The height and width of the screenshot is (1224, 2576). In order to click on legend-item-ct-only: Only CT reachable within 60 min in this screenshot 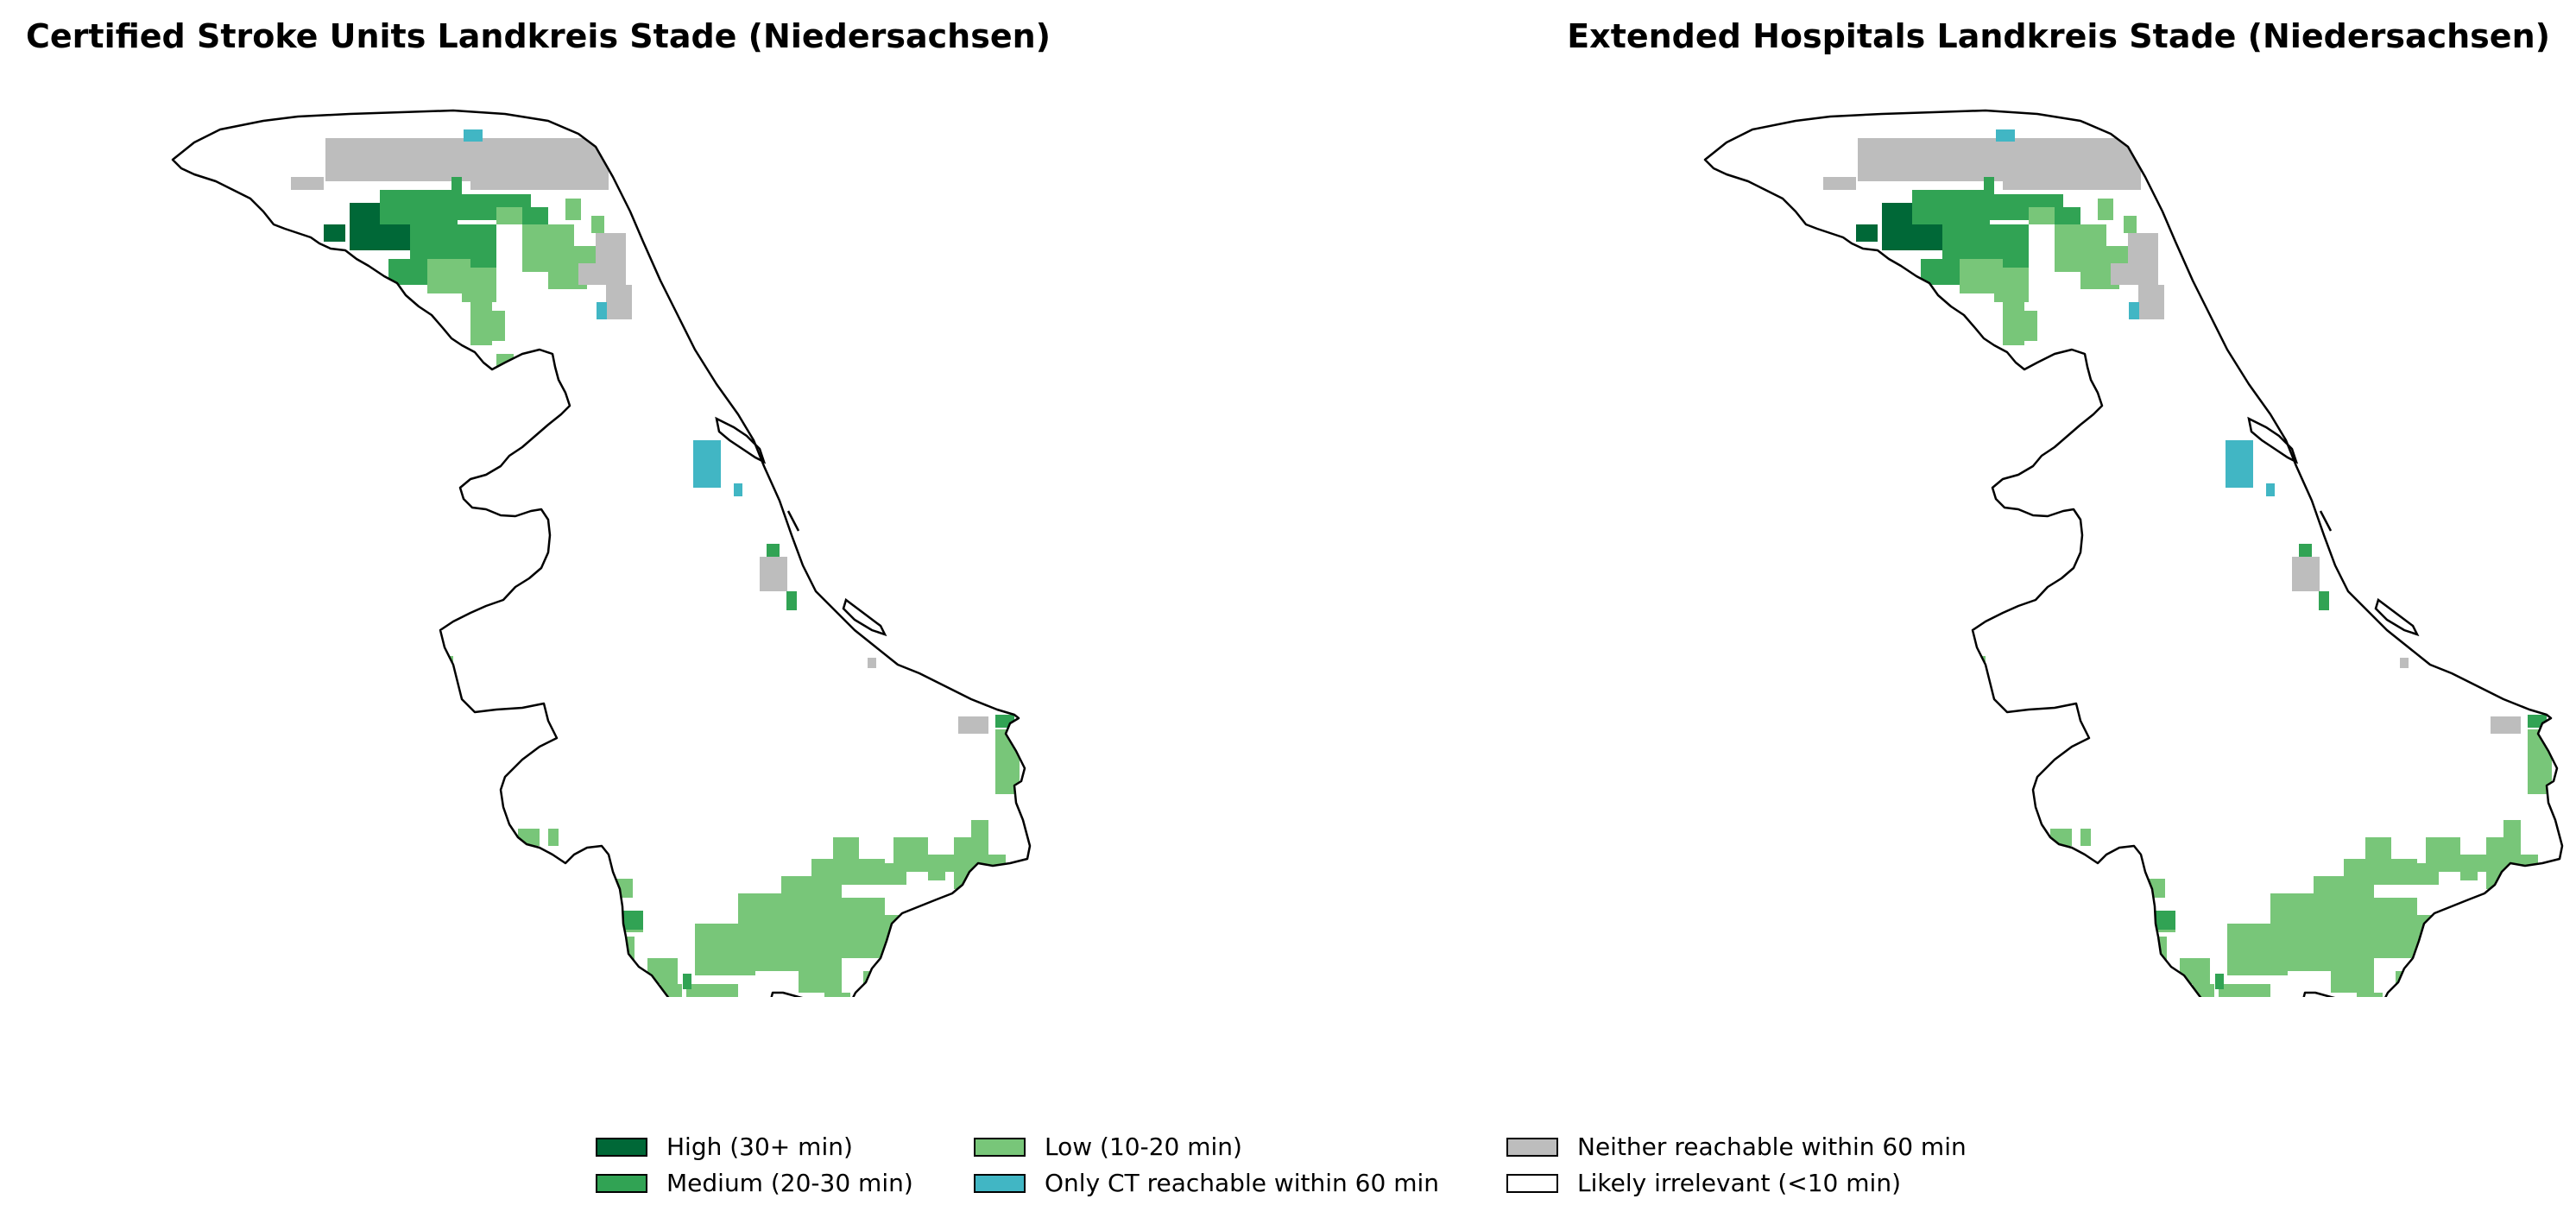, I will do `click(1206, 1183)`.